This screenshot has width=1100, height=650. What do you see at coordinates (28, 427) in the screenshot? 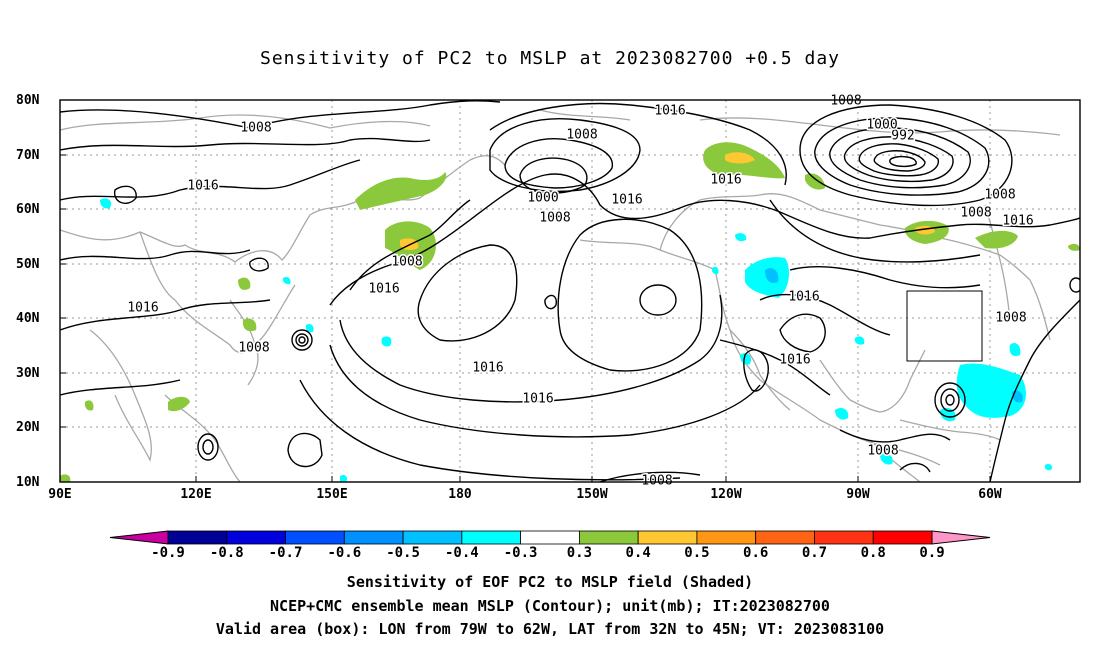
I see `lat-label: 20N` at bounding box center [28, 427].